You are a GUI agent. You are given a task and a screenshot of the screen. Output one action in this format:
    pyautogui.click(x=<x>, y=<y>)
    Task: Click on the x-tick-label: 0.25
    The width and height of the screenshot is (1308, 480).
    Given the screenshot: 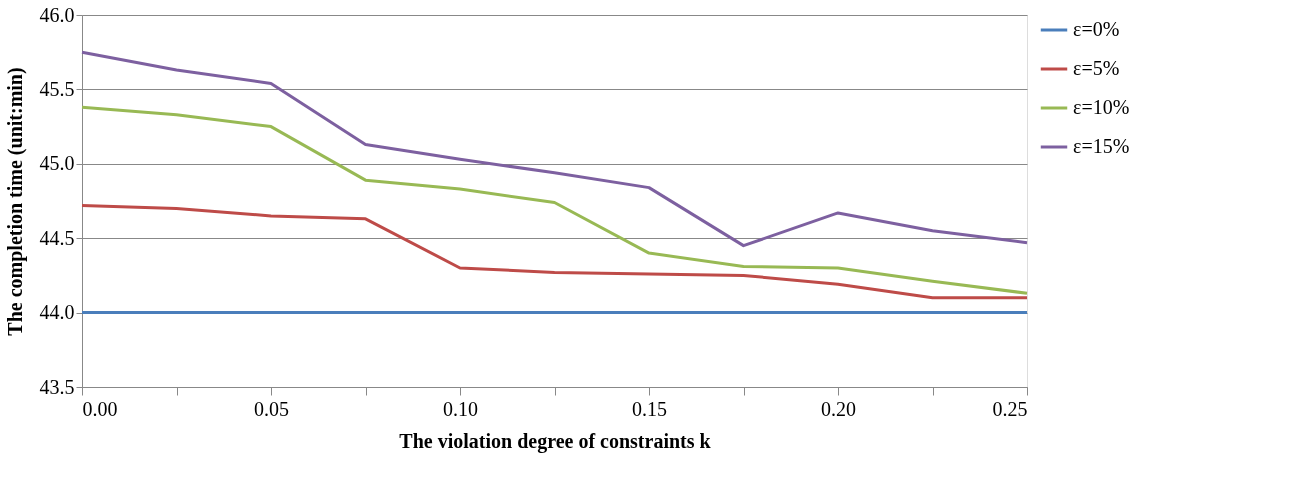 What is the action you would take?
    pyautogui.click(x=1010, y=408)
    